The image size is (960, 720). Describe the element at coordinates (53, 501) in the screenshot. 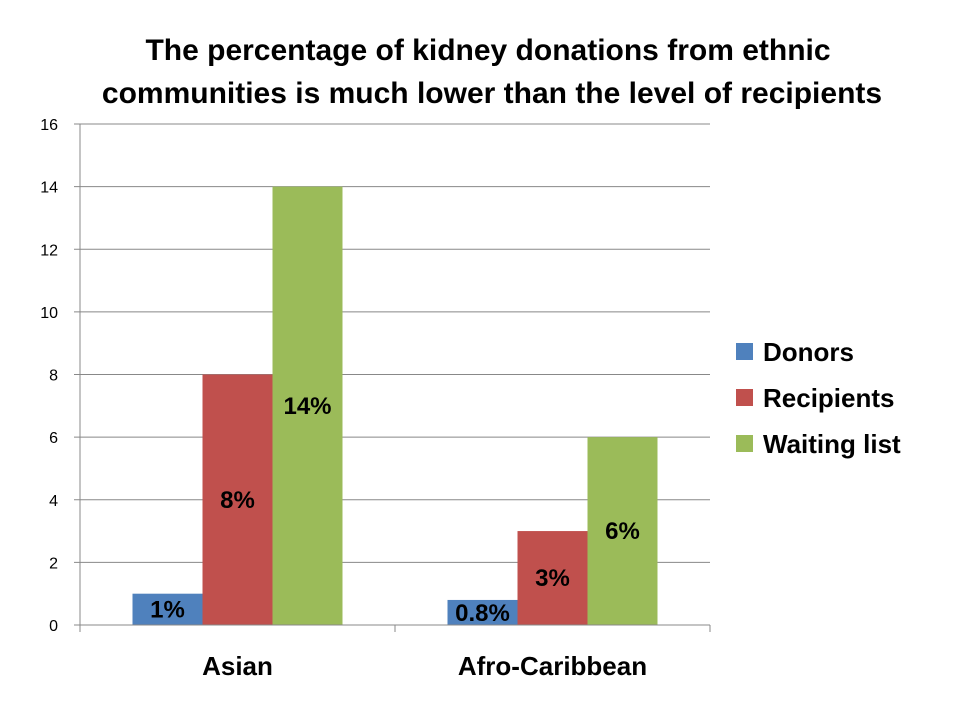

I see `y-tick-label: 4` at that location.